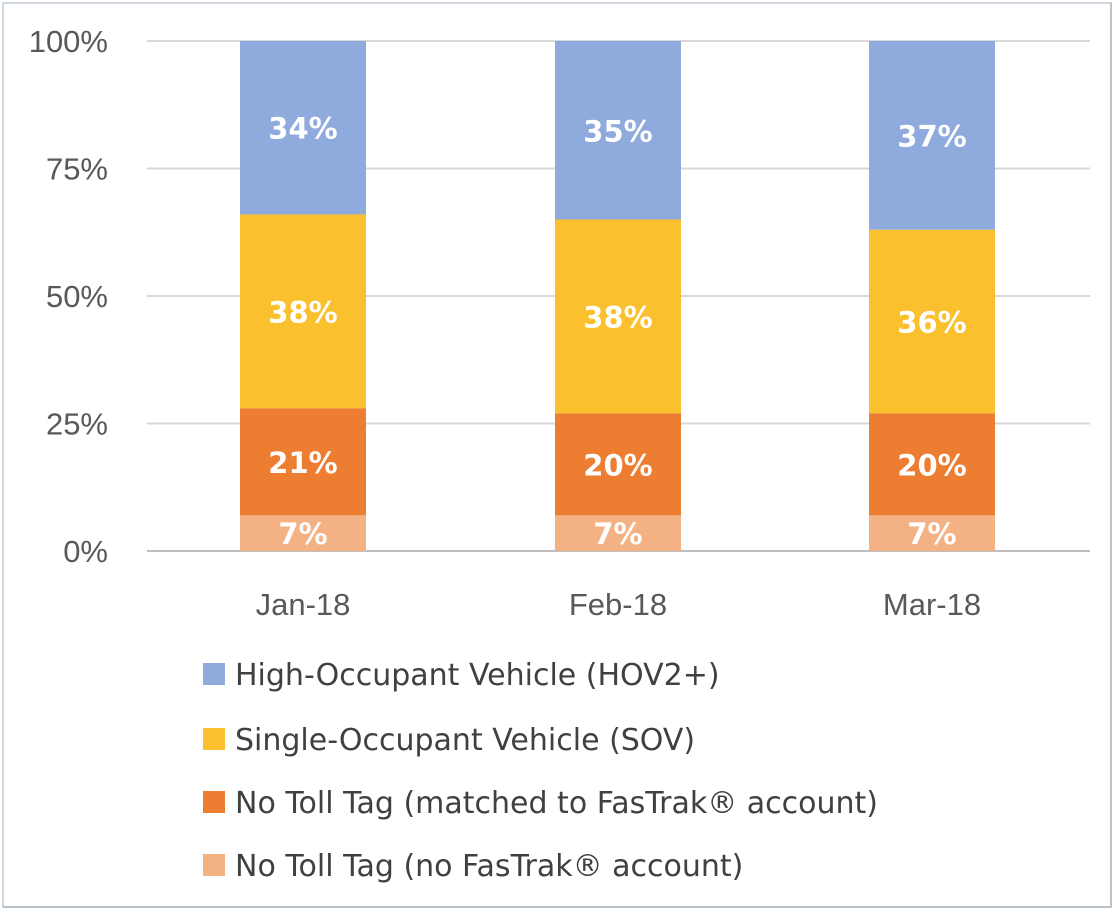 Image resolution: width=1118 pixels, height=914 pixels. I want to click on y-tick-label: 0%, so click(85, 551).